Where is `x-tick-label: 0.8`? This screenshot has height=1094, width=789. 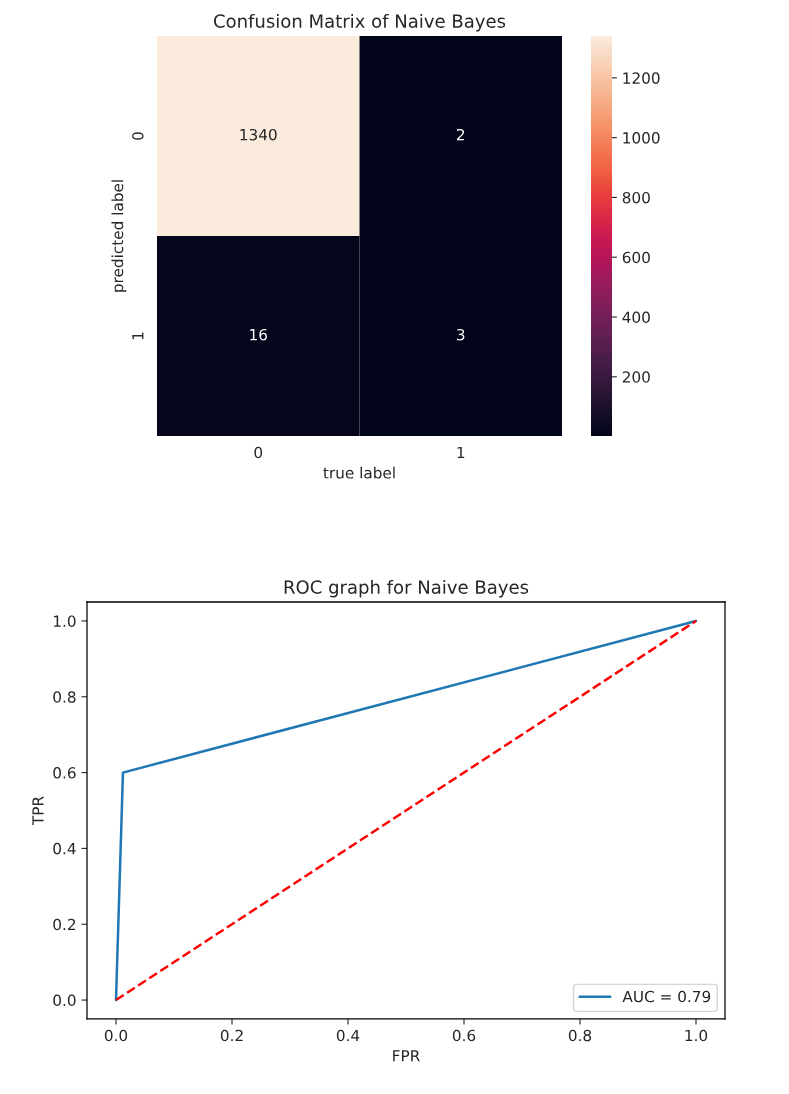
x-tick-label: 0.8 is located at coordinates (580, 1035).